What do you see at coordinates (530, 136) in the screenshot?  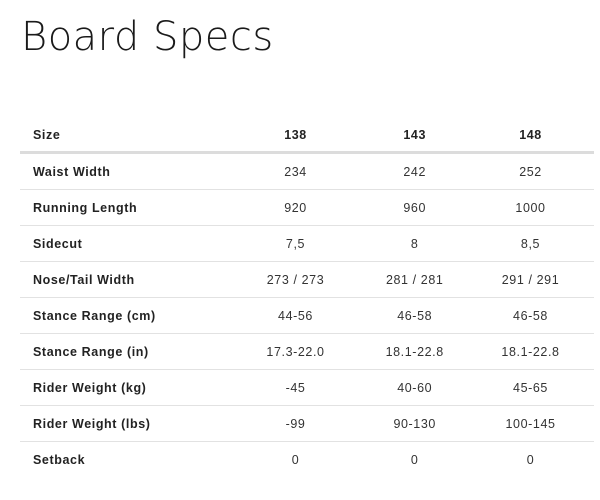 I see `cell-size-148: 148` at bounding box center [530, 136].